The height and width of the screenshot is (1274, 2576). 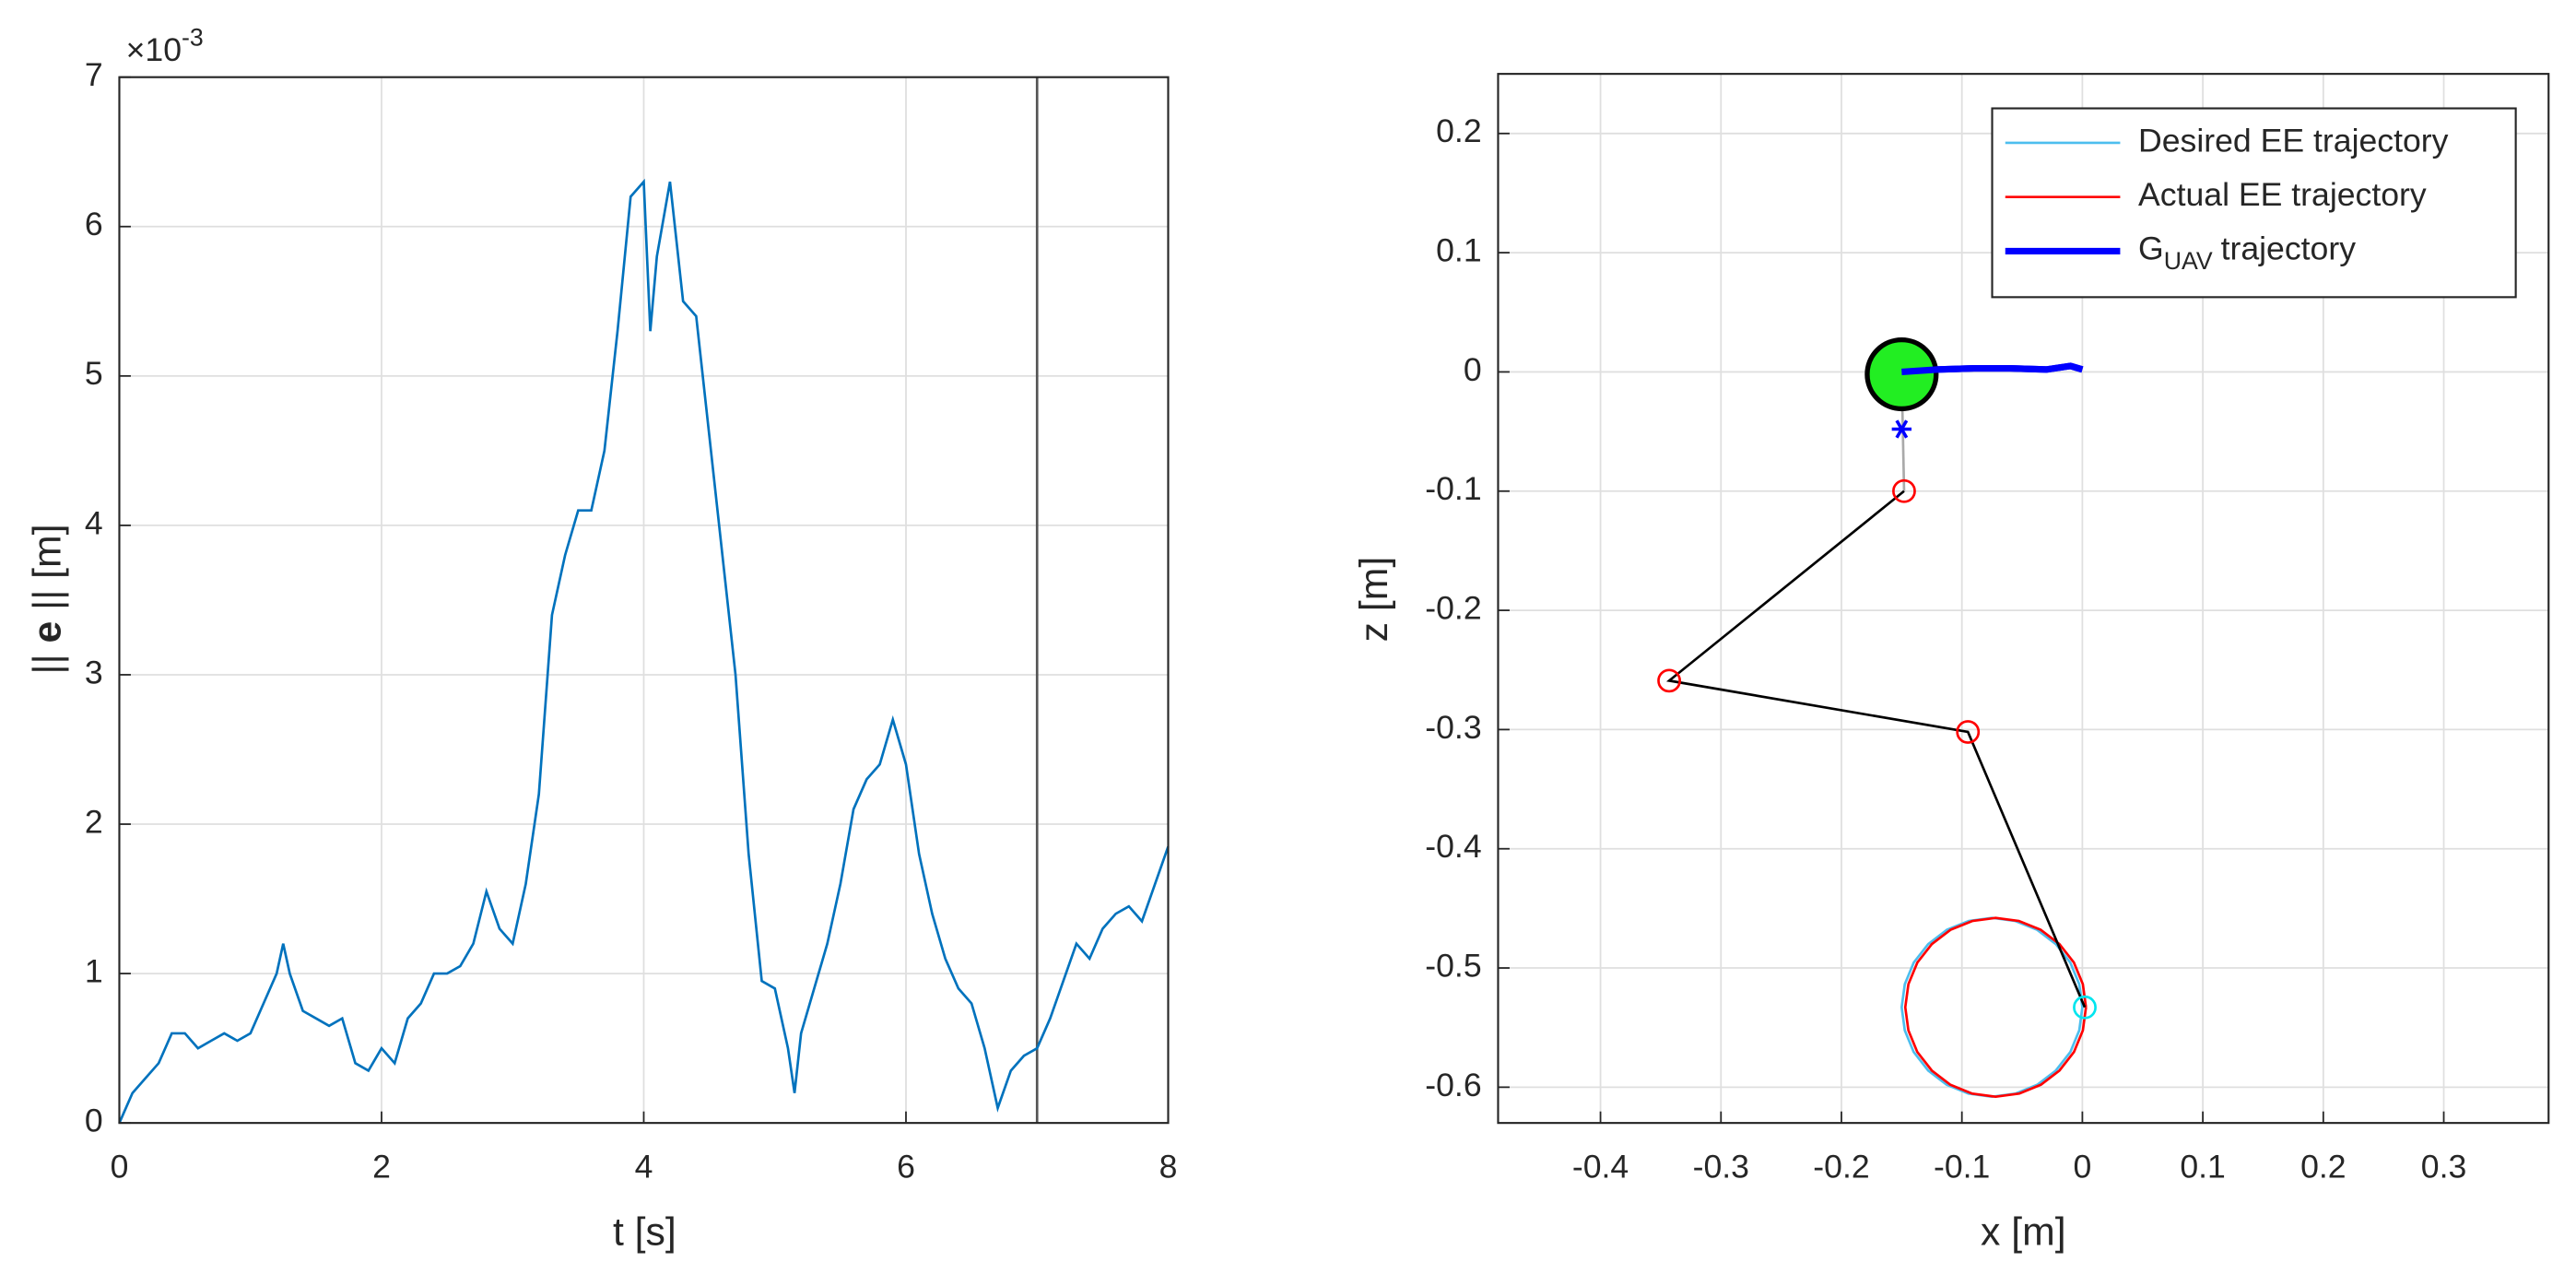 I want to click on x-tick-label: -0.1, so click(x=1962, y=1166).